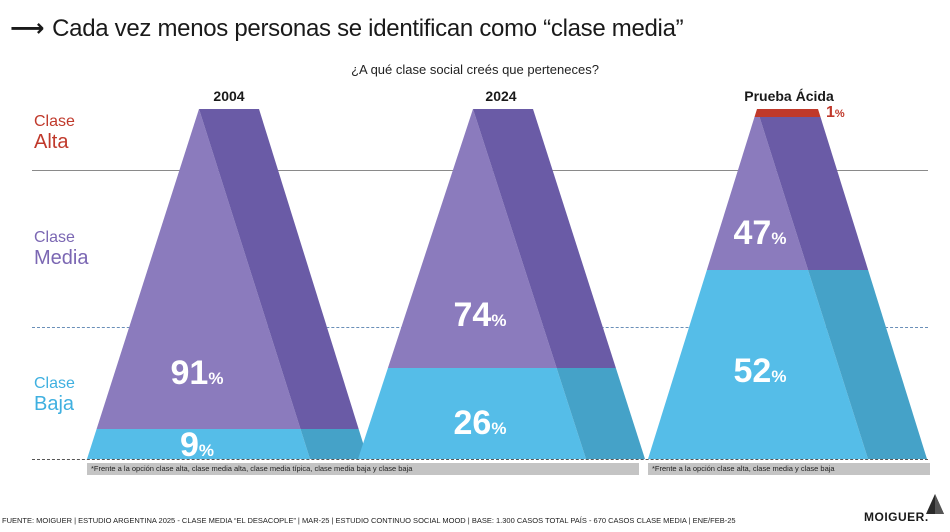 The height and width of the screenshot is (532, 950). I want to click on class-label-media-line1: Clase, so click(54, 237).